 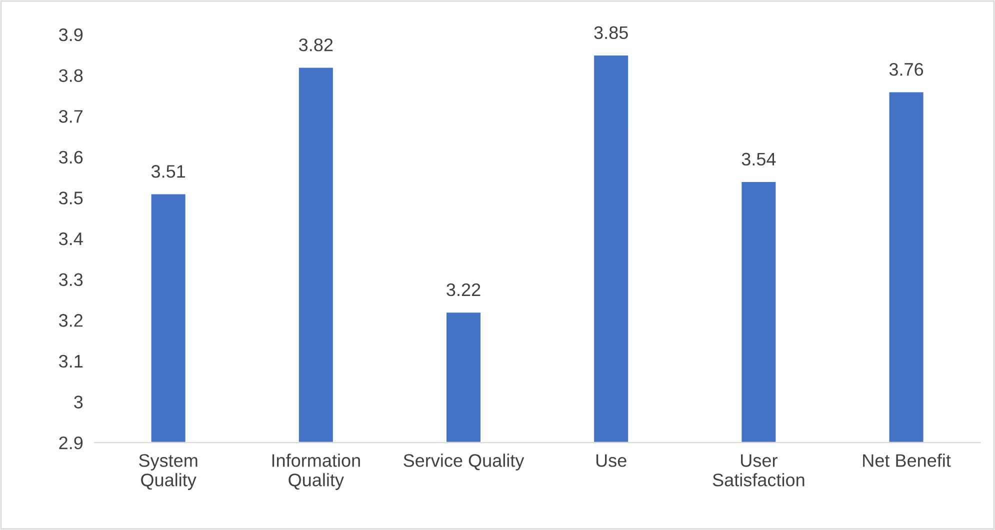 What do you see at coordinates (316, 45) in the screenshot?
I see `data-label: 3.82` at bounding box center [316, 45].